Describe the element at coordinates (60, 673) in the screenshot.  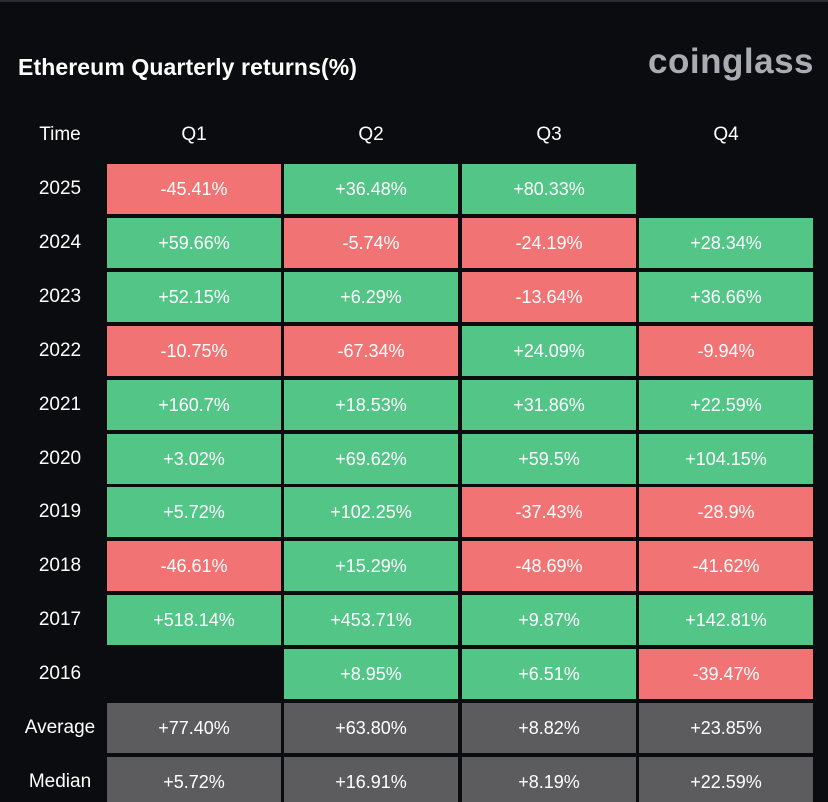
I see `row-label-2016: 2016` at that location.